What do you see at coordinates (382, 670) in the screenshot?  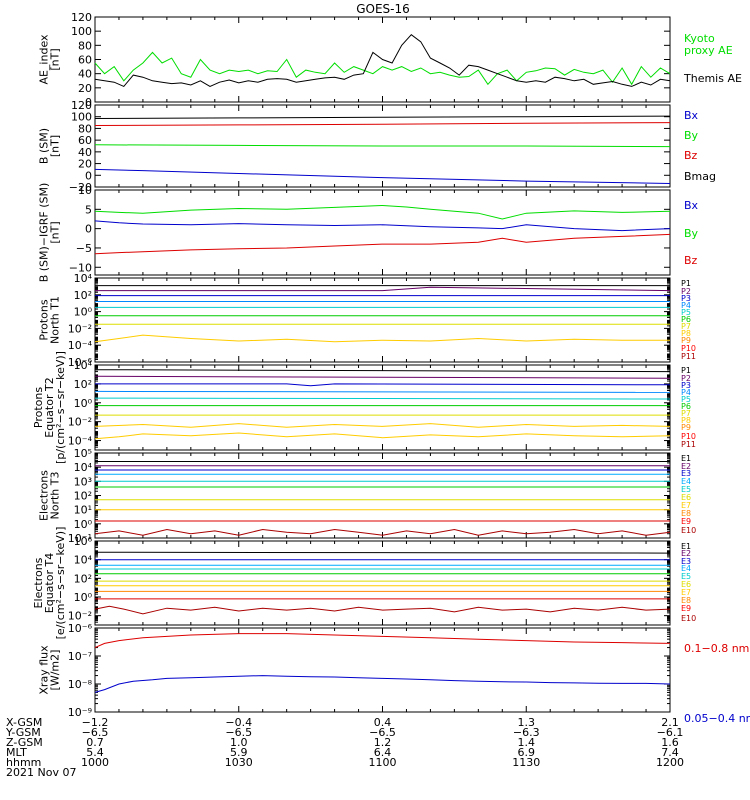 I see `panel-8-frame` at bounding box center [382, 670].